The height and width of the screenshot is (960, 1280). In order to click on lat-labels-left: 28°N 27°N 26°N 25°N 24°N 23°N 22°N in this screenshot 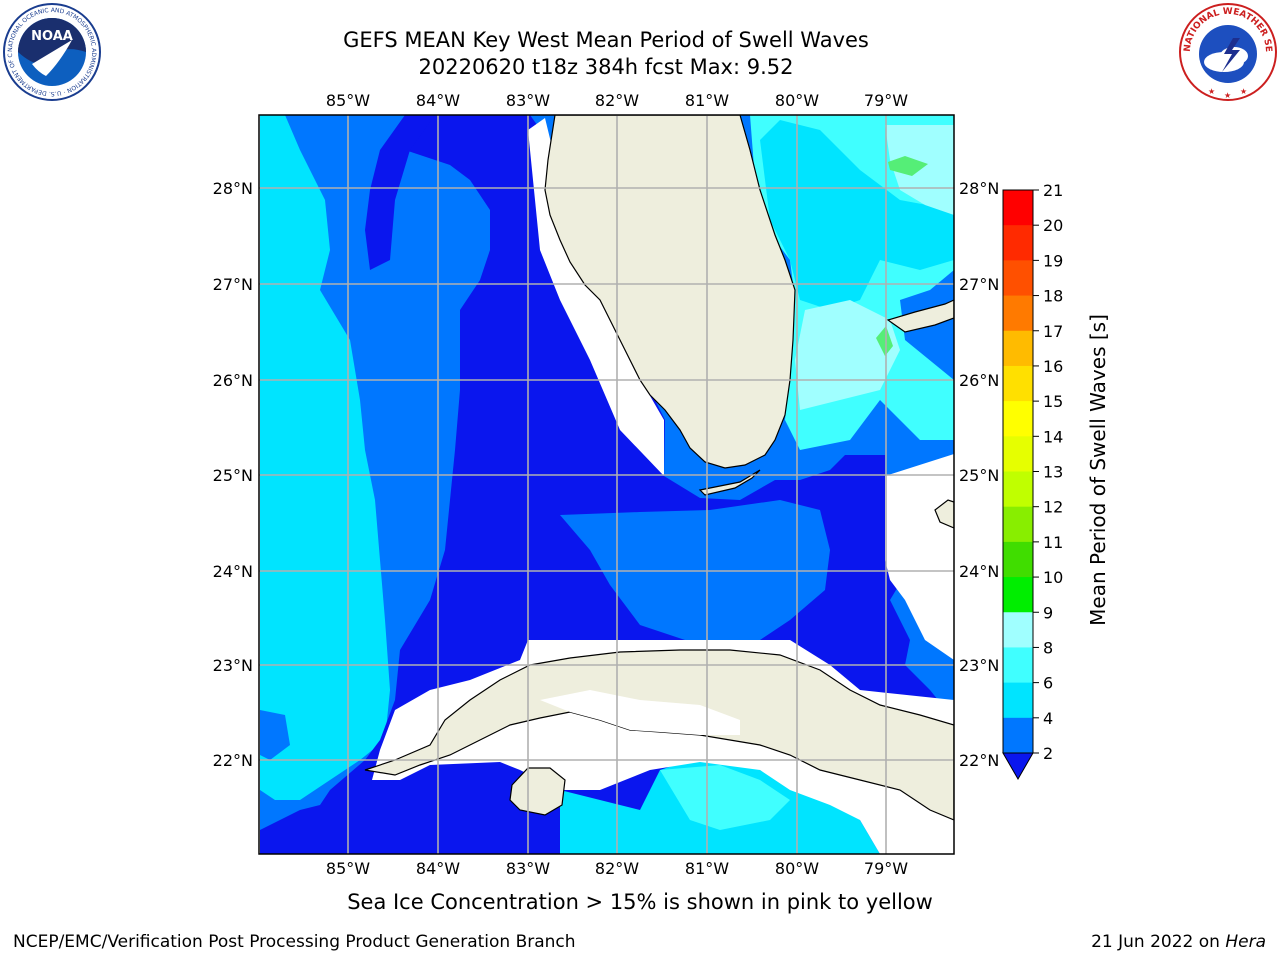, I will do `click(233, 474)`.